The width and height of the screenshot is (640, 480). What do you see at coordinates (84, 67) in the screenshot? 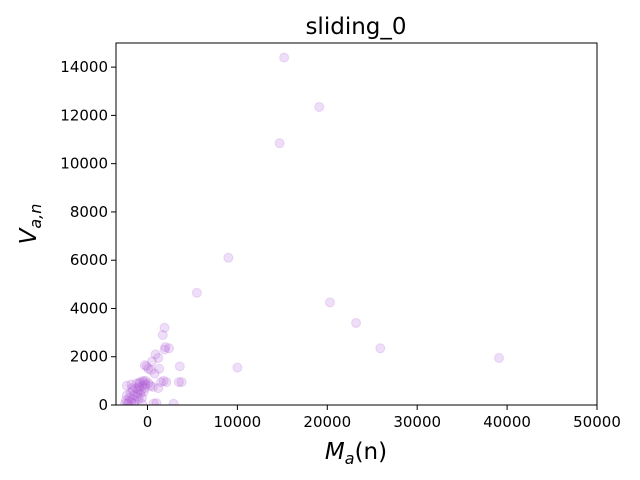
I see `y-tick-label: 14000` at bounding box center [84, 67].